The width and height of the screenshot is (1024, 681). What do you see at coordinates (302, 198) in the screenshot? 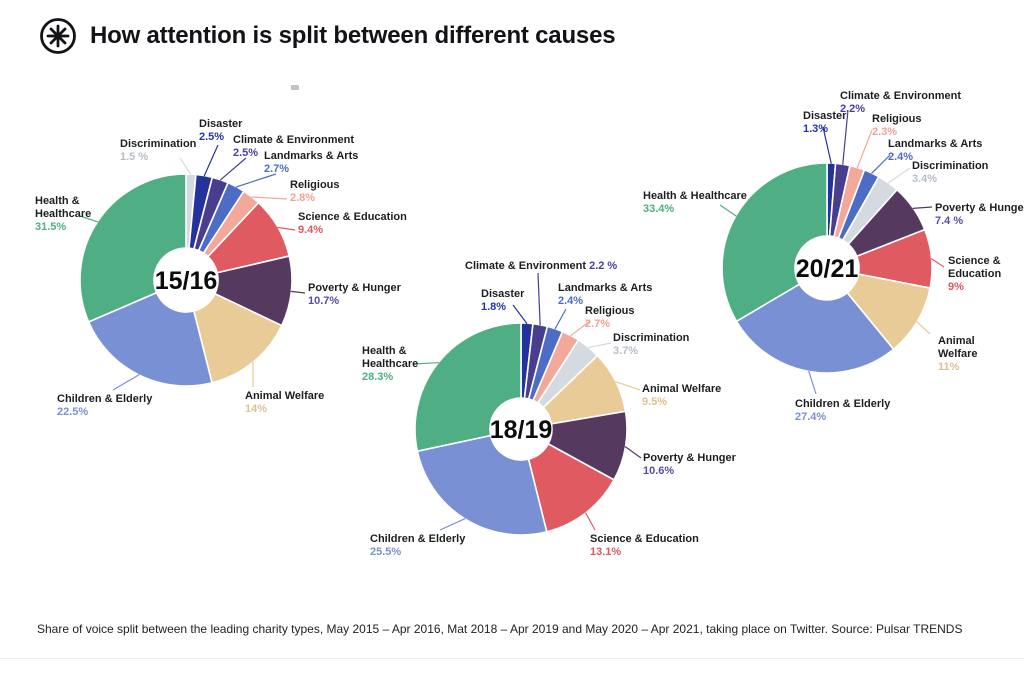
I see `slice-value-religious: 2.8%` at bounding box center [302, 198].